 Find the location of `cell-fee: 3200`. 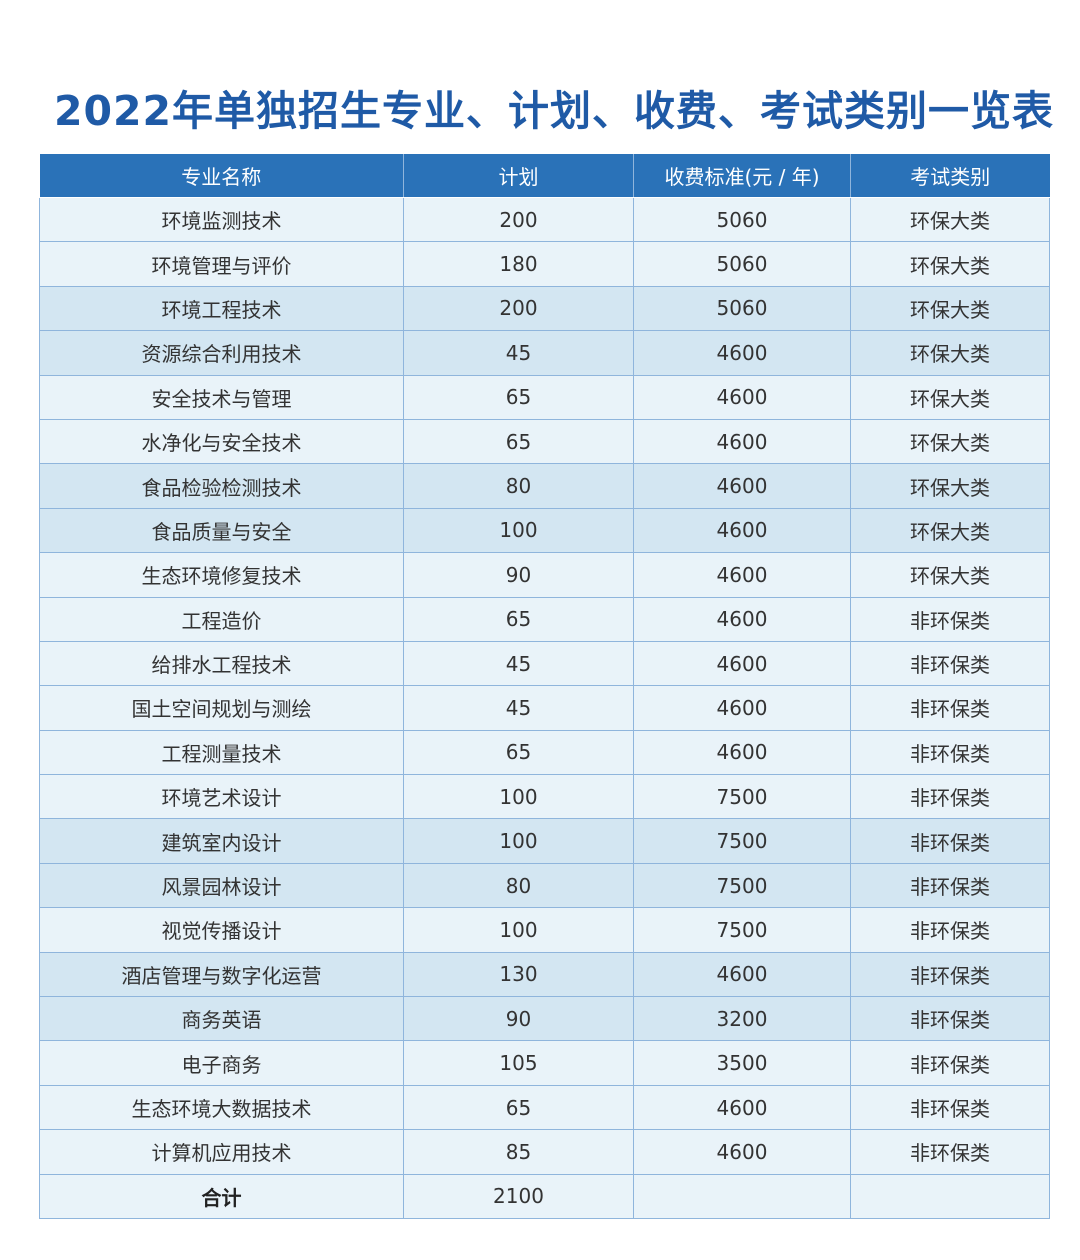

cell-fee: 3200 is located at coordinates (742, 1019).